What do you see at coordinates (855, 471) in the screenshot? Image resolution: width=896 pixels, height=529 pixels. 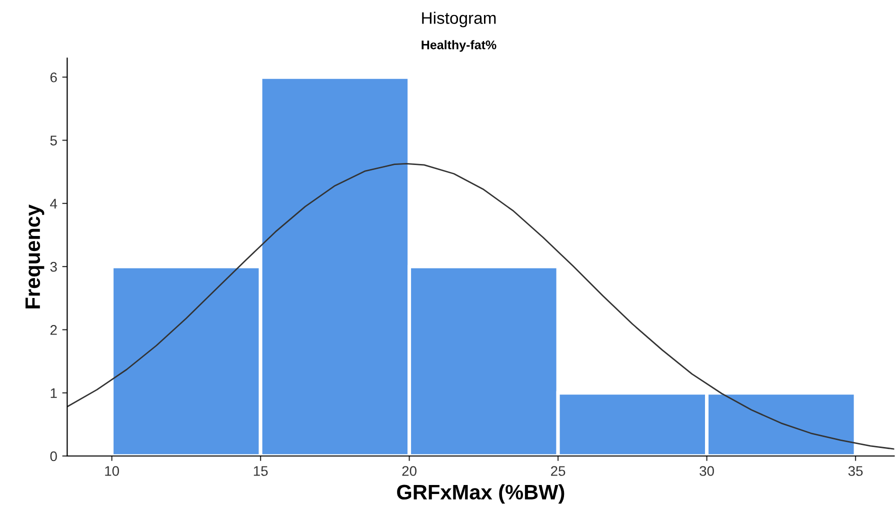 I see `x-tick-label: 35` at bounding box center [855, 471].